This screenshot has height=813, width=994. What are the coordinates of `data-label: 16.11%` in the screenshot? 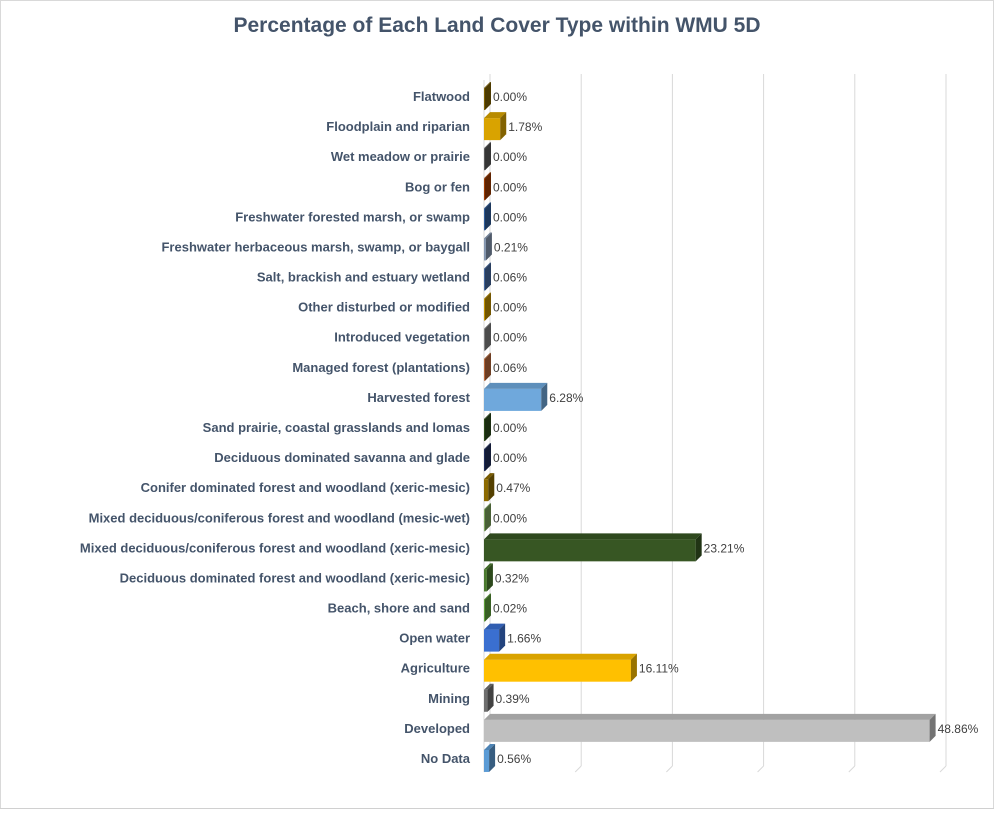 It's located at (659, 669).